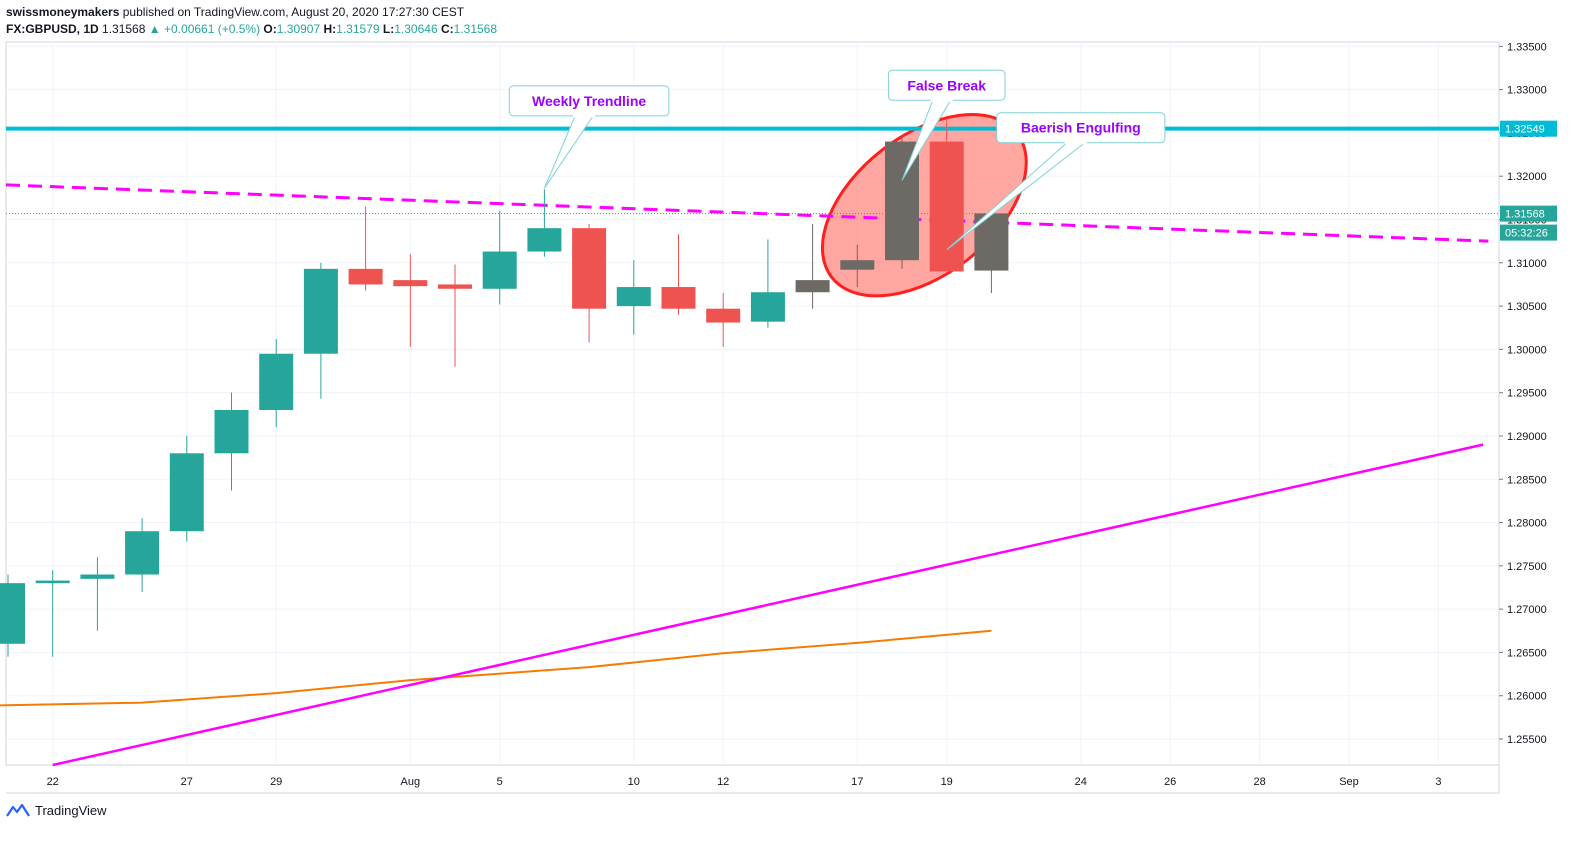 This screenshot has height=841, width=1588. I want to click on y-tick-label: 1.32000, so click(1527, 177).